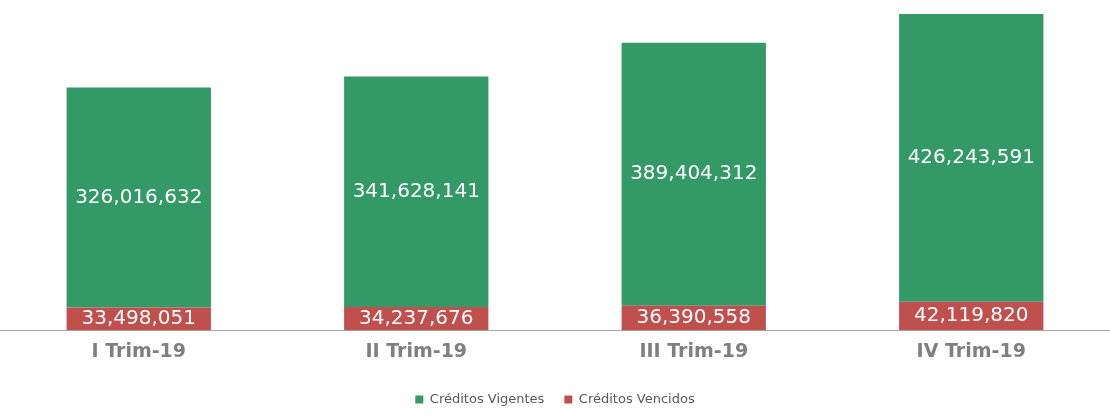 Image resolution: width=1110 pixels, height=416 pixels. I want to click on data-label: 34,237,676, so click(416, 316).